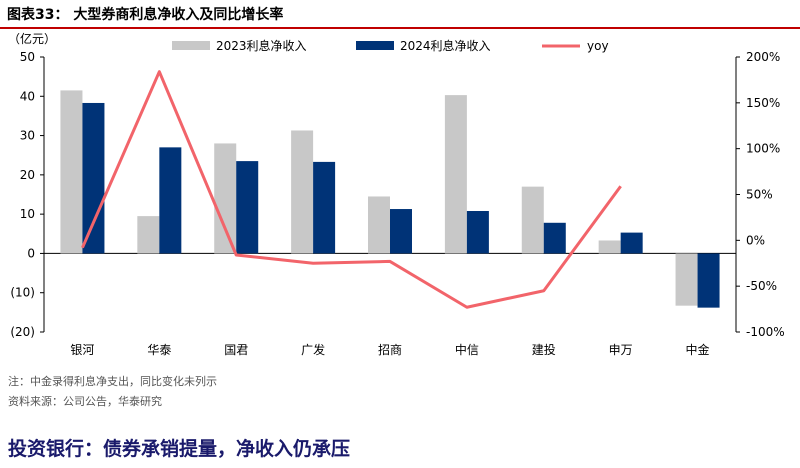  Describe the element at coordinates (763, 149) in the screenshot. I see `right-tick-label: 100%` at that location.